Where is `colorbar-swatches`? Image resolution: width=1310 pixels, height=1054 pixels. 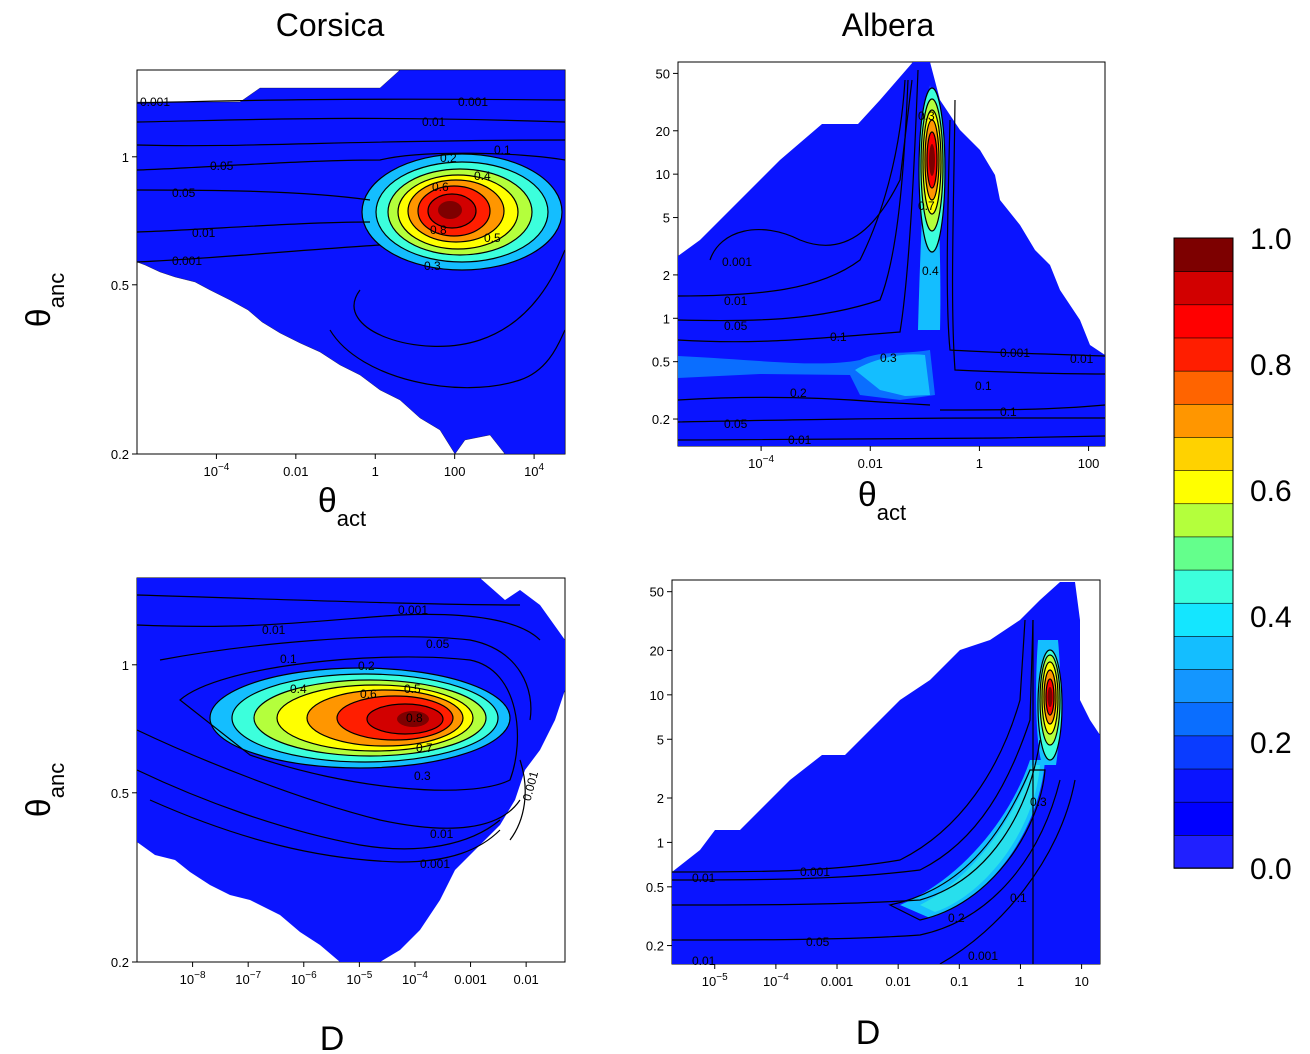
colorbar-swatches is located at coordinates (1203, 553).